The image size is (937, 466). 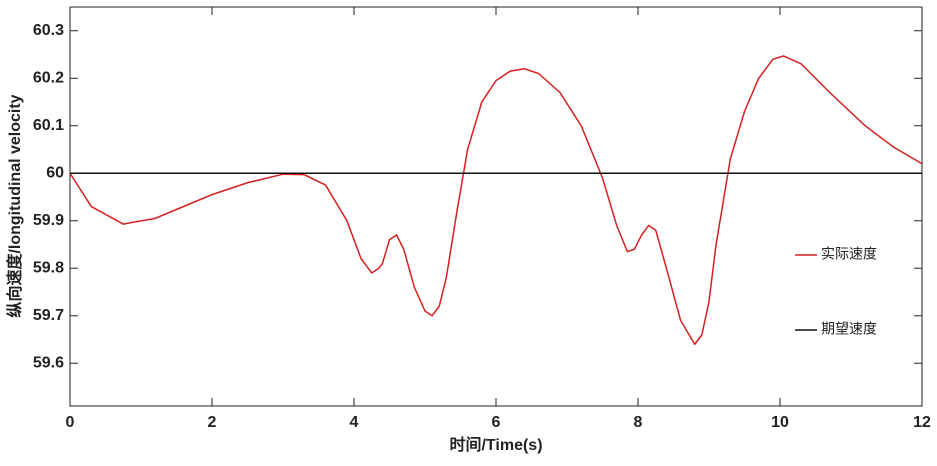 I want to click on y-axis-label: 纵向速度/longitudinal velocity, so click(x=14, y=205).